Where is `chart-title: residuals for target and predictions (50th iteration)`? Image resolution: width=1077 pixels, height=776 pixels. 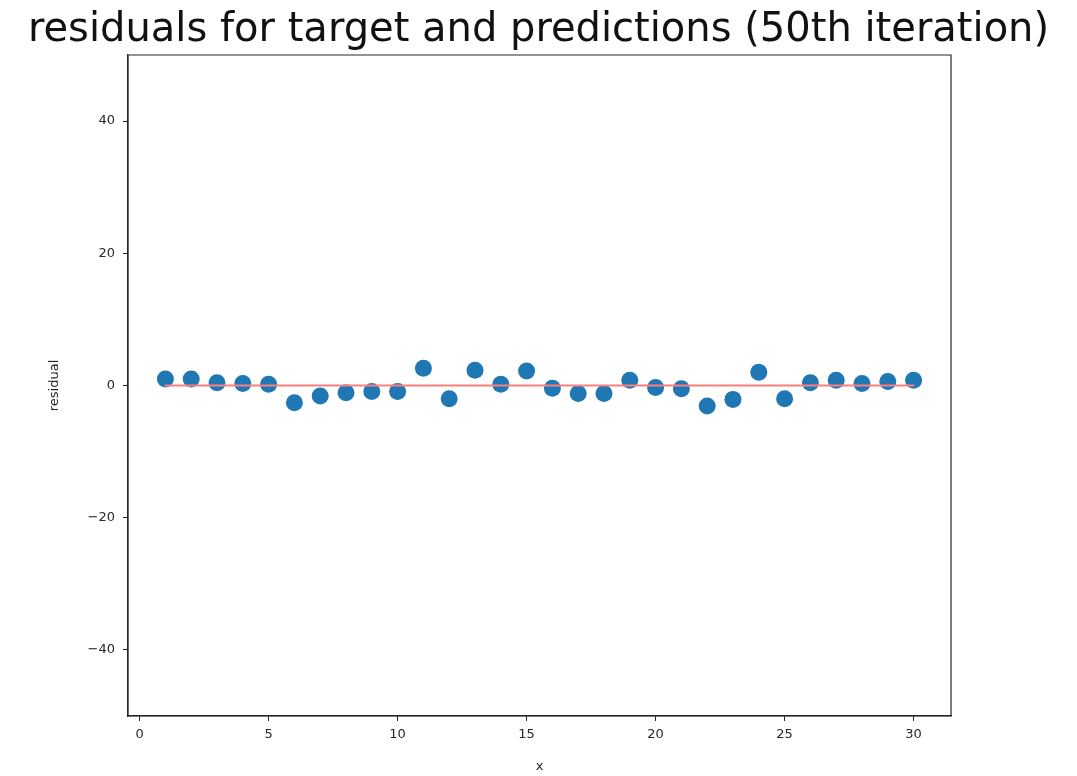
chart-title: residuals for target and predictions (50th iteration) is located at coordinates (538, 27).